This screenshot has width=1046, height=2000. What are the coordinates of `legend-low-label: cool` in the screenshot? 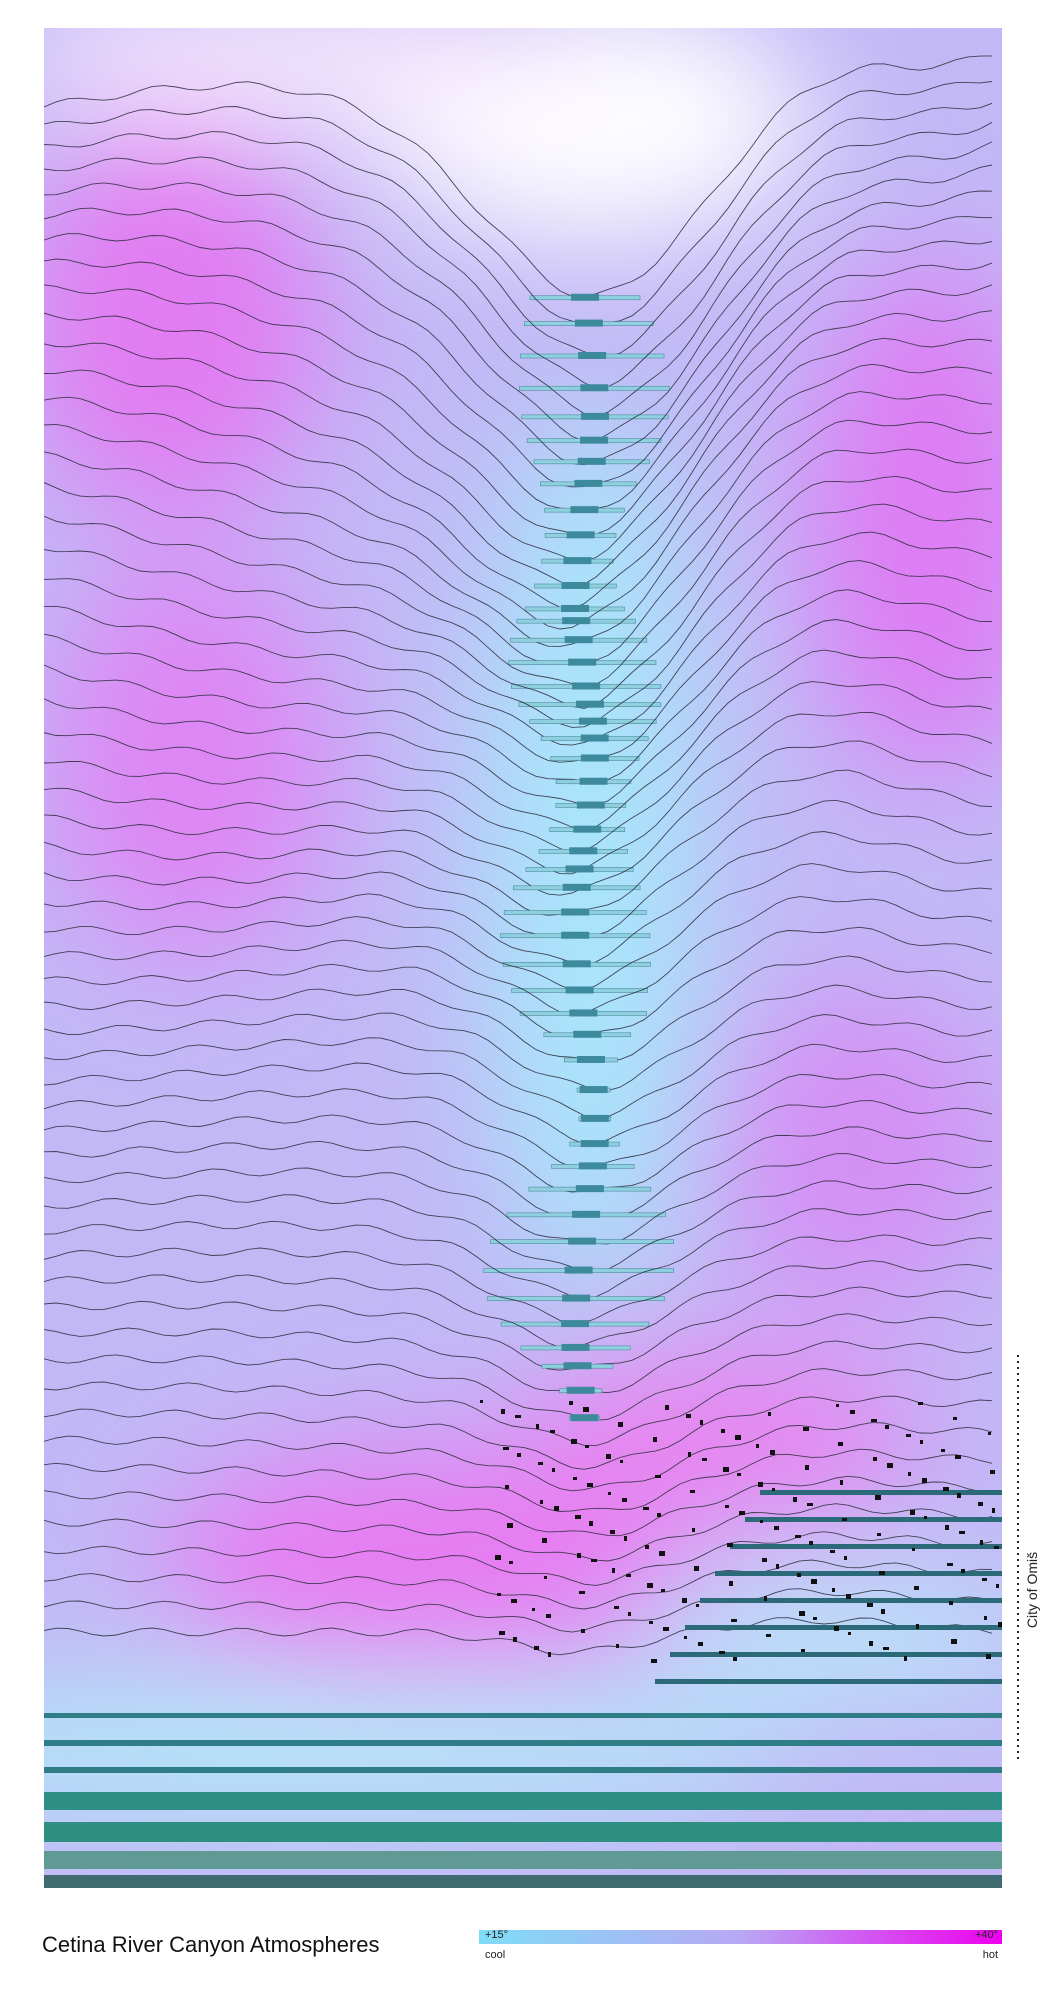 It's located at (495, 1955).